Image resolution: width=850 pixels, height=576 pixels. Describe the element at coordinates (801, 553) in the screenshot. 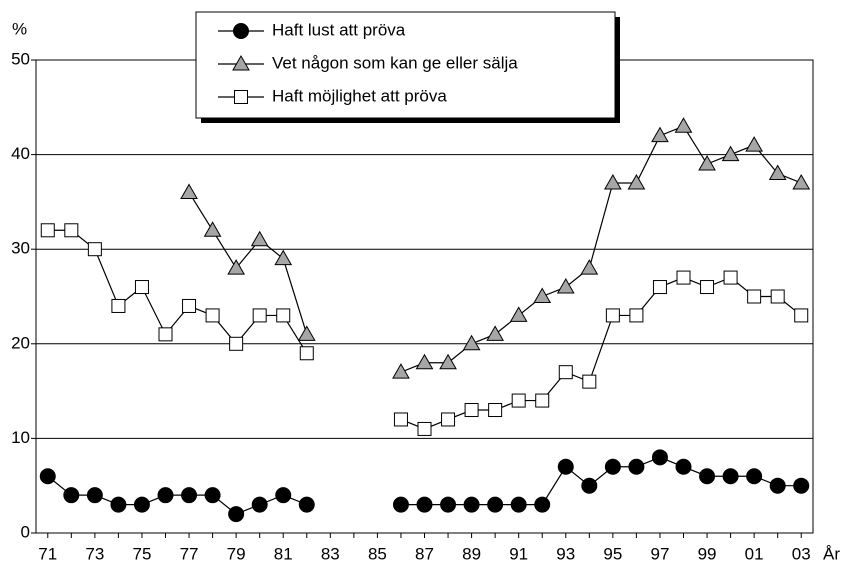

I see `x-tick-label: 03` at that location.